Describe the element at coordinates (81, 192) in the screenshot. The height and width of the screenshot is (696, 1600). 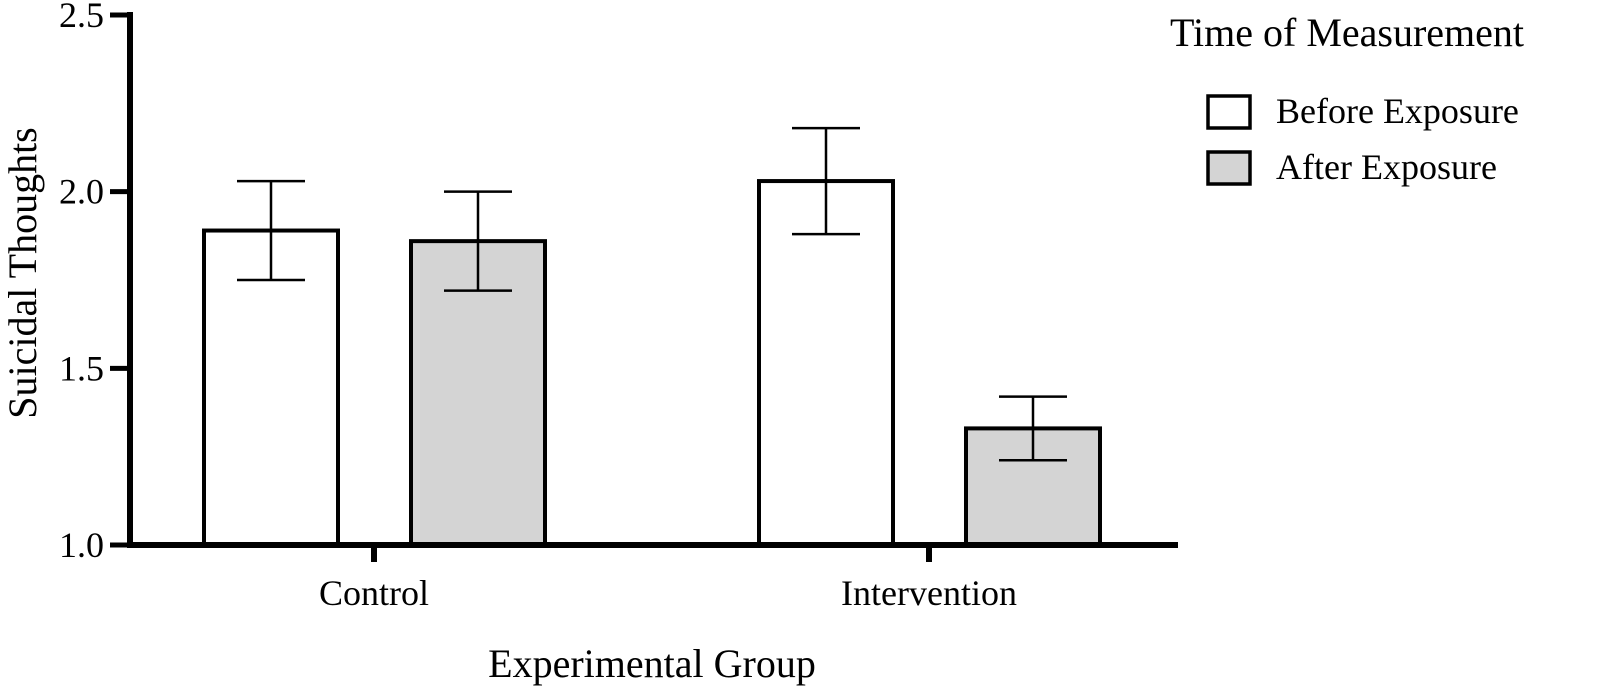
I see `y-tick-label: 2.0` at that location.